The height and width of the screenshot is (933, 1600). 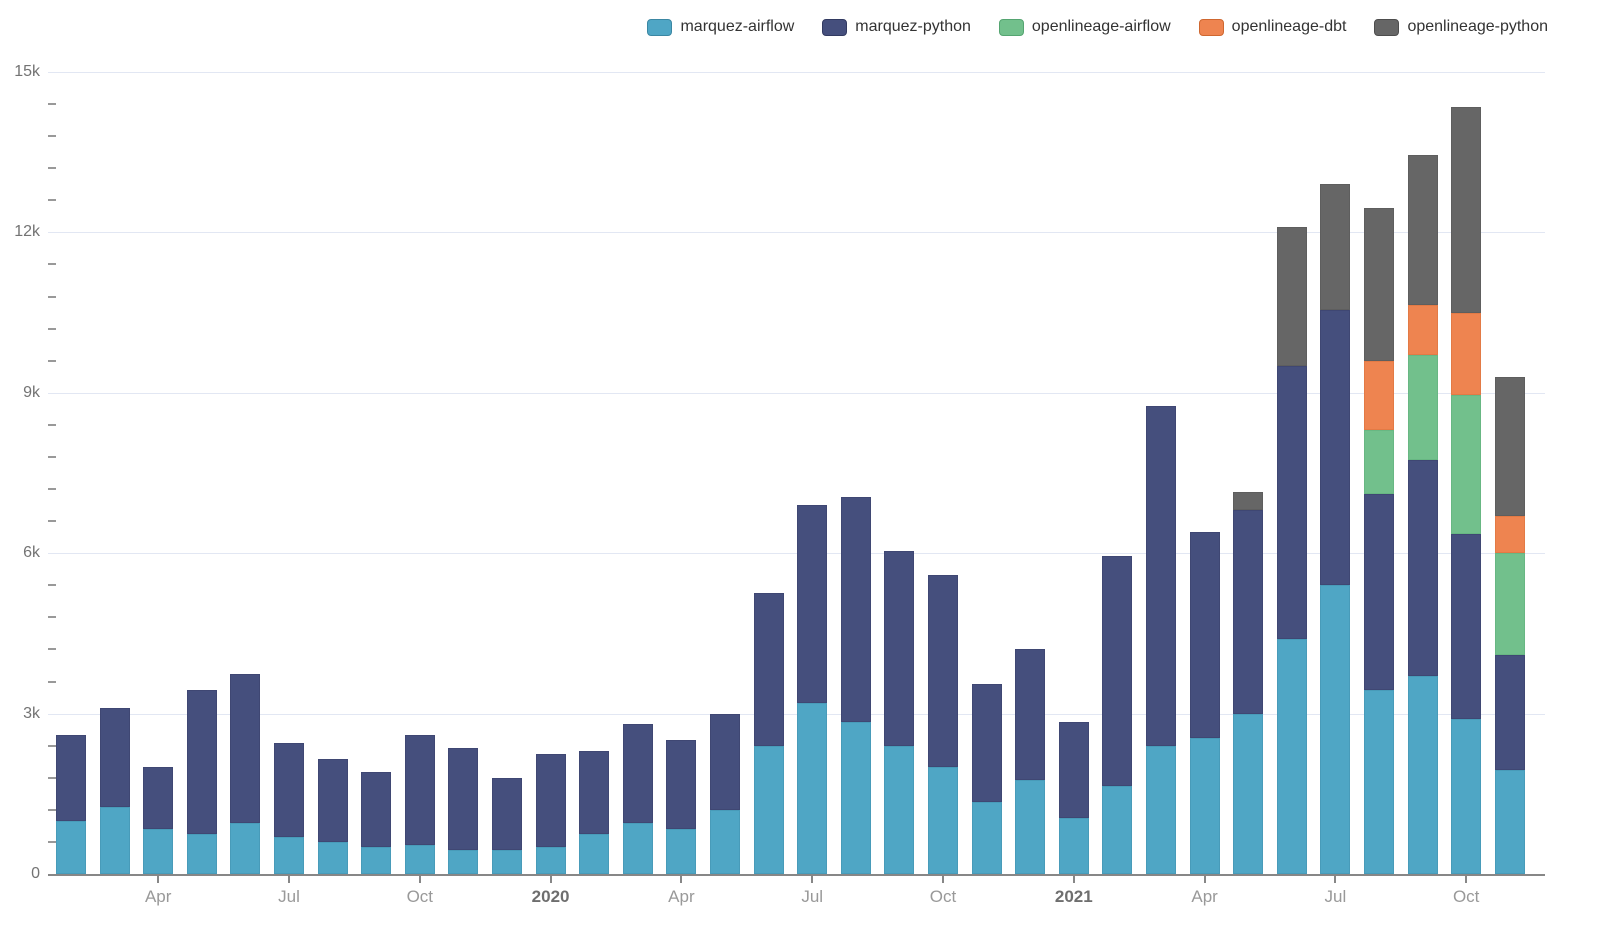 What do you see at coordinates (1030, 827) in the screenshot?
I see `bar-dec-2020-marquez-airflow` at bounding box center [1030, 827].